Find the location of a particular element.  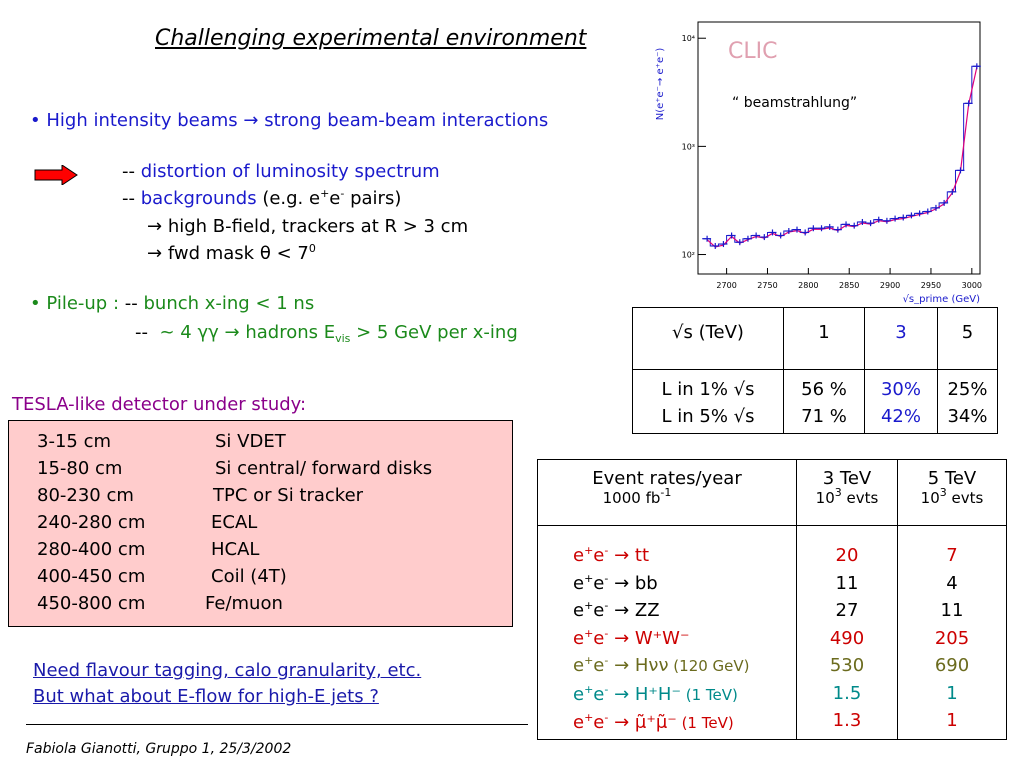

sub-backgrounds: -- backgrounds (e.g. e+e- pairs) is located at coordinates (261, 198).